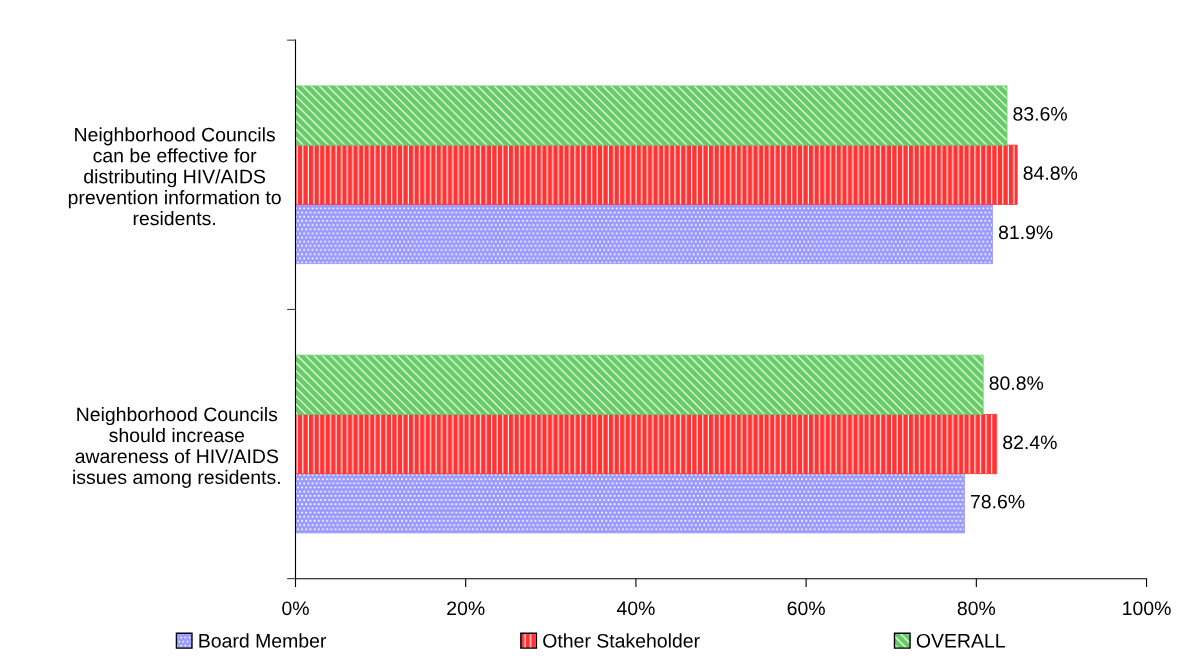 This screenshot has width=1182, height=669. What do you see at coordinates (263, 640) in the screenshot?
I see `legend-label: Board Member` at bounding box center [263, 640].